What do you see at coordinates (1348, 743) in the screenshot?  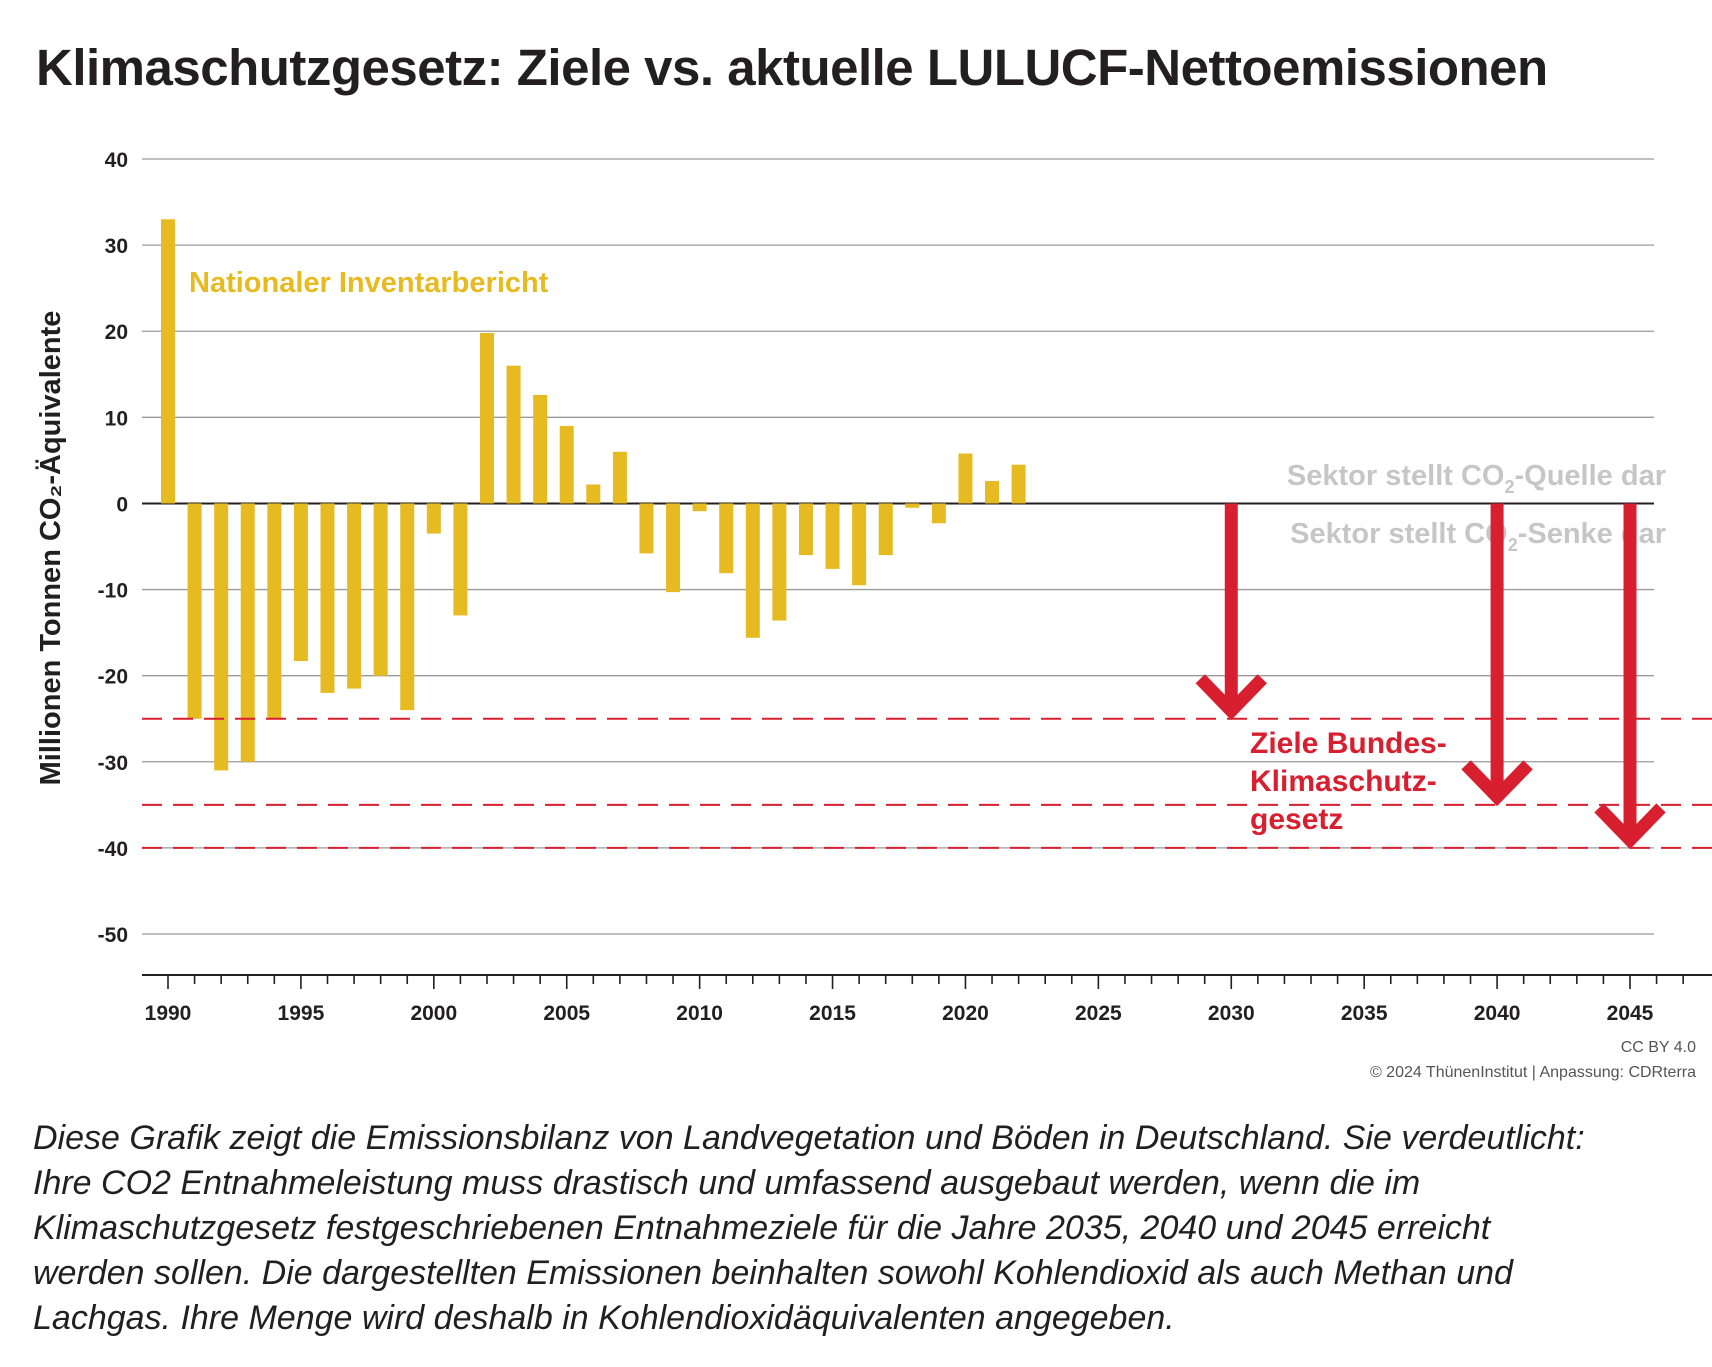 I see `target-label-line: Ziele Bundes-` at bounding box center [1348, 743].